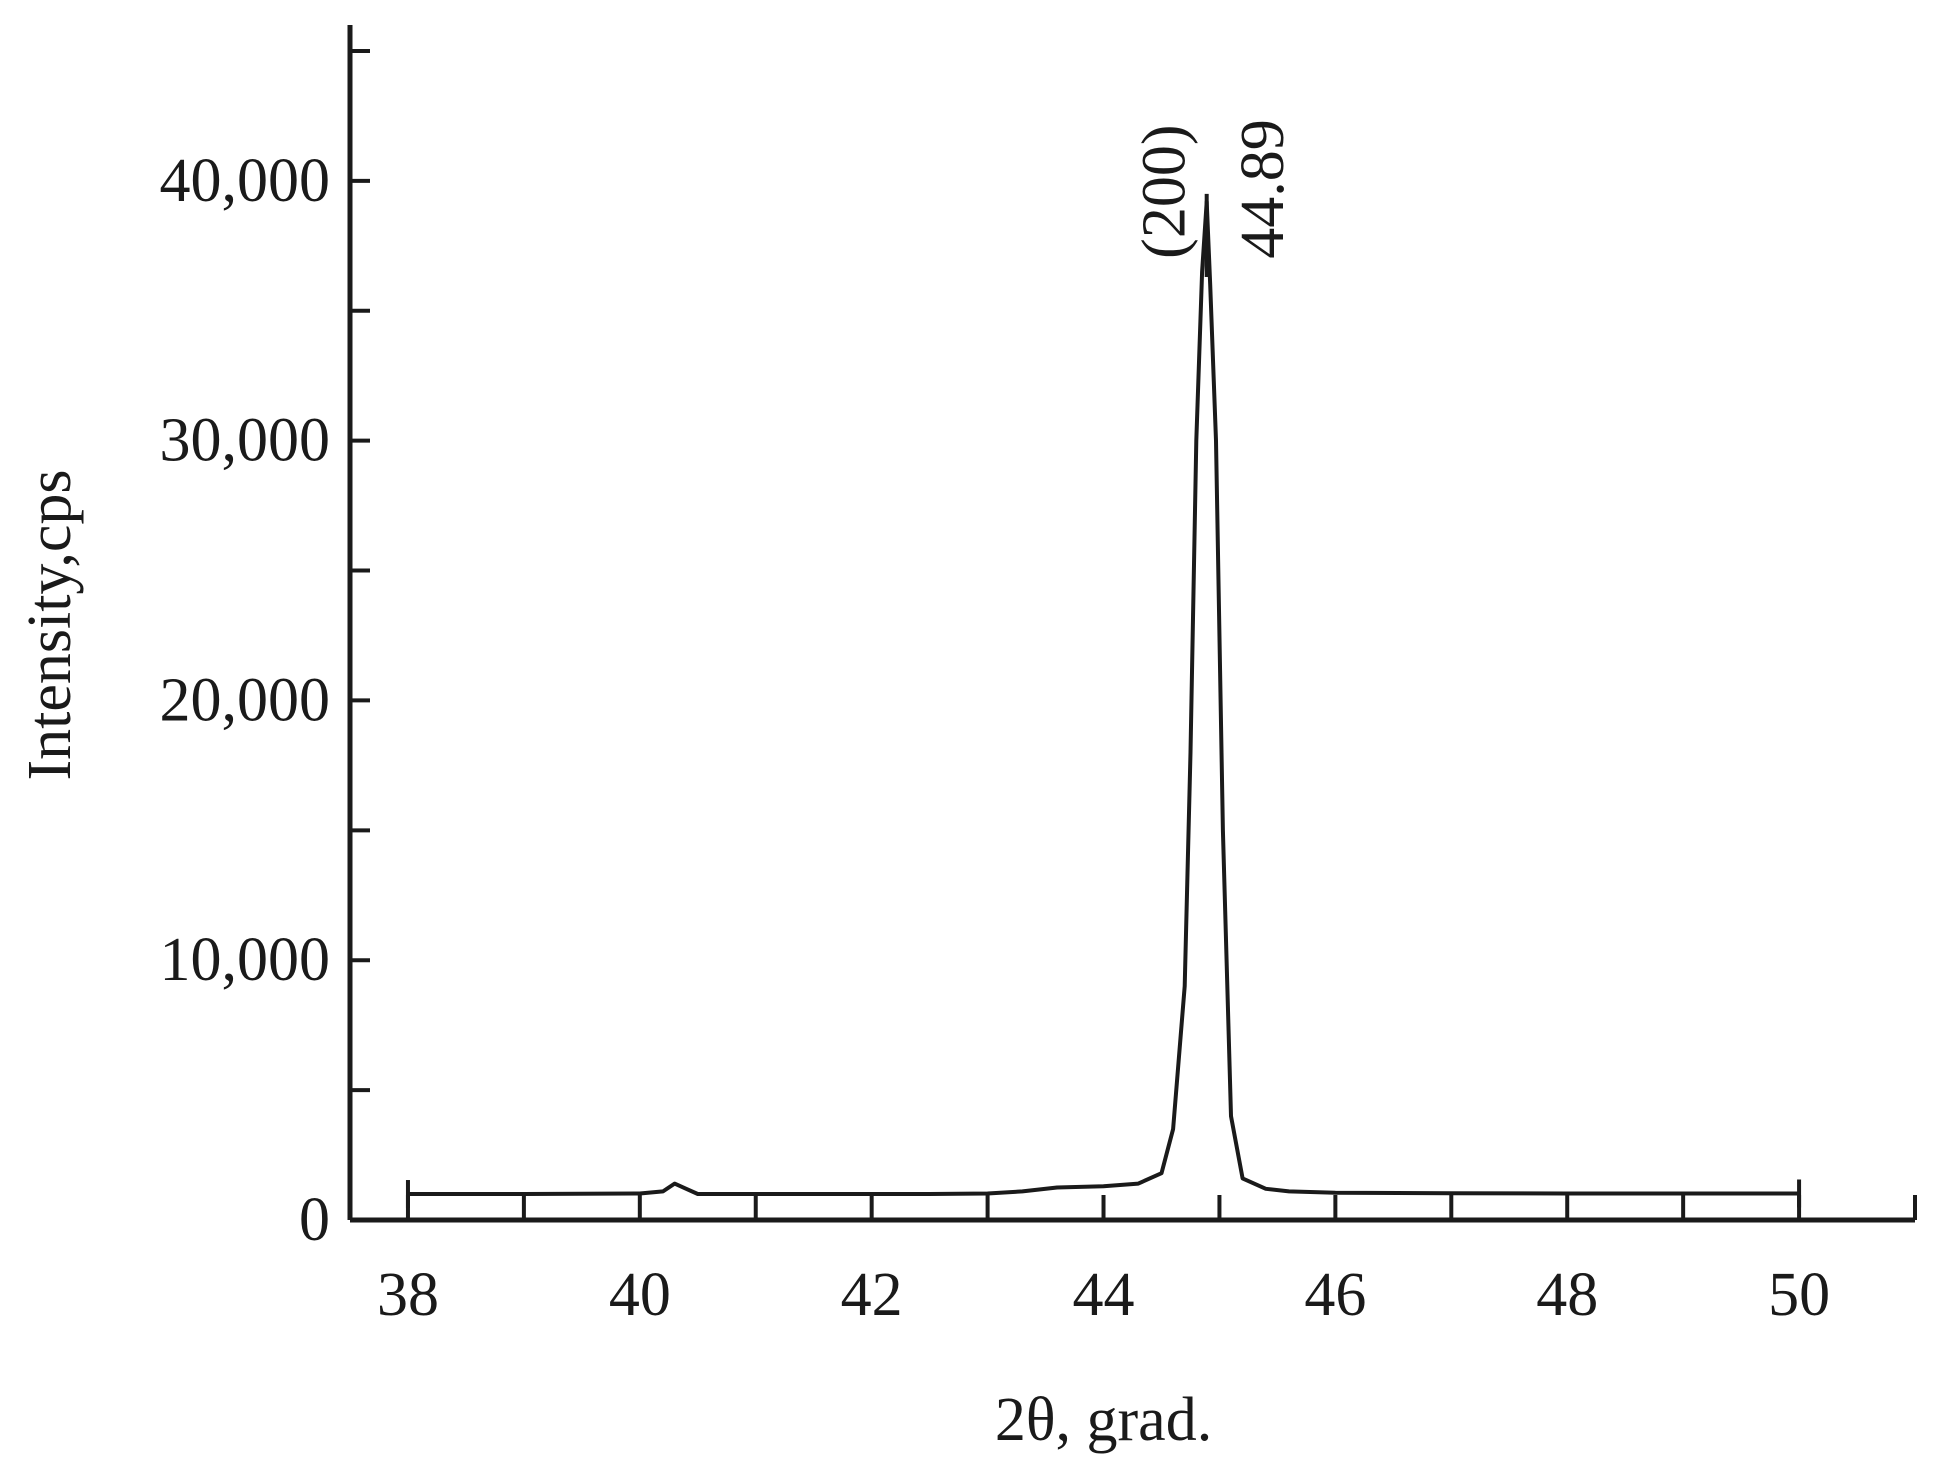 This screenshot has width=1935, height=1472. I want to click on x-tick-label: 44, so click(1104, 1295).